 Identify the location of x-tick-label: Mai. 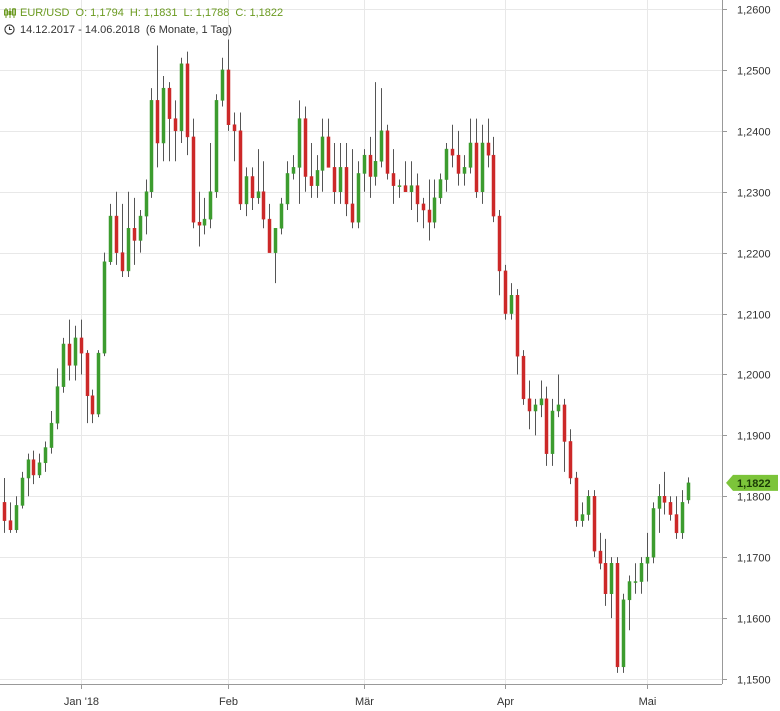
(648, 702).